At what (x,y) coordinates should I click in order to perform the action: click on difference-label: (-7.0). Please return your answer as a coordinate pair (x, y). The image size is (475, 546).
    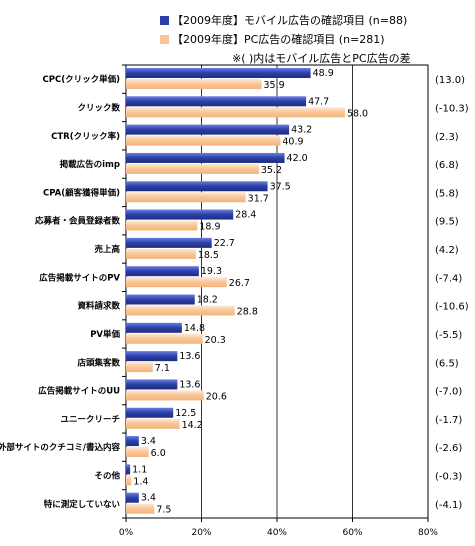
    Looking at the image, I should click on (448, 392).